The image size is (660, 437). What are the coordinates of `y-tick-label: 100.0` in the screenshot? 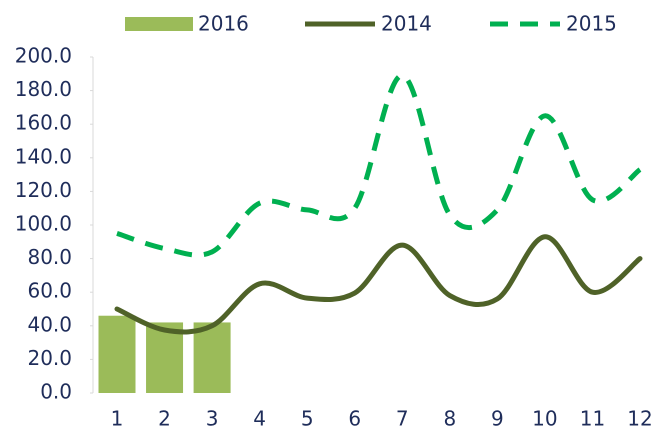 It's located at (43, 224).